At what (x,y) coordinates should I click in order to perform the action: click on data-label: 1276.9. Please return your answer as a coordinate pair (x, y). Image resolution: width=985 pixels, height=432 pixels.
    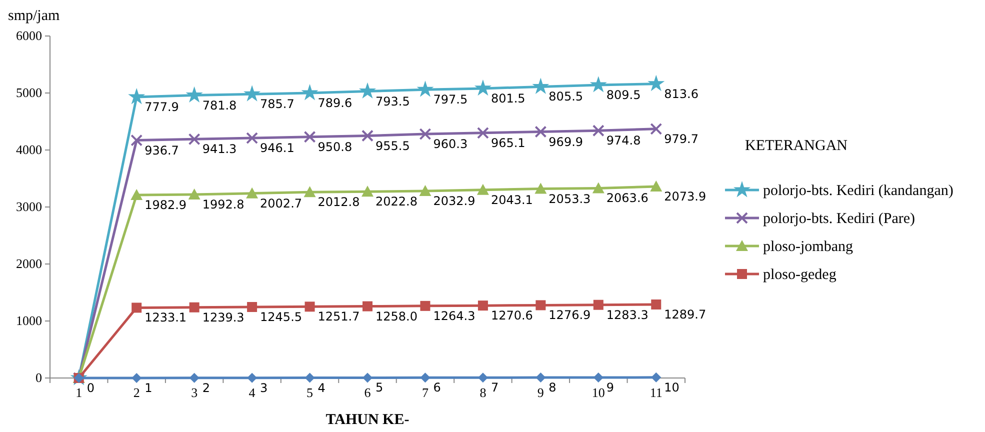
    Looking at the image, I should click on (569, 315).